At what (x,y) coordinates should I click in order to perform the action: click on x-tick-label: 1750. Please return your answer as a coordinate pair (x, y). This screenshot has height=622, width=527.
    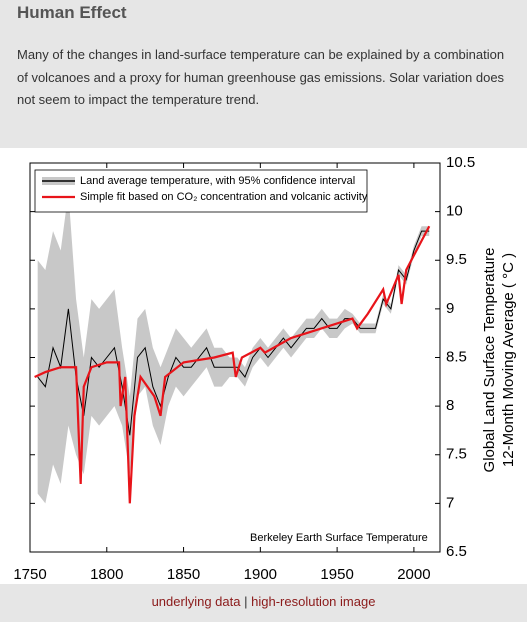
    Looking at the image, I should click on (29, 574).